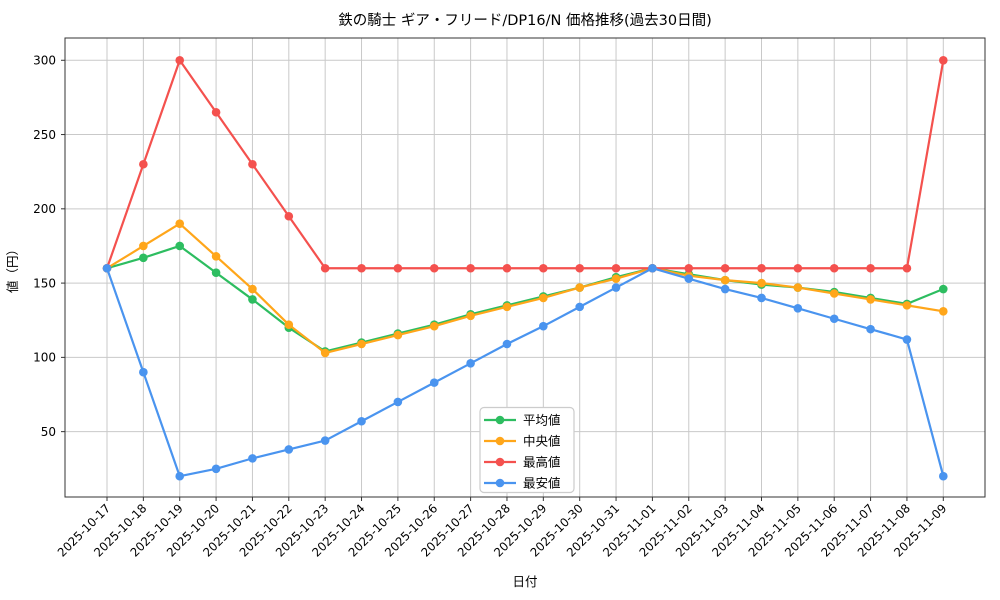 The height and width of the screenshot is (600, 1000). What do you see at coordinates (44, 358) in the screenshot?
I see `y-tick-label: 100` at bounding box center [44, 358].